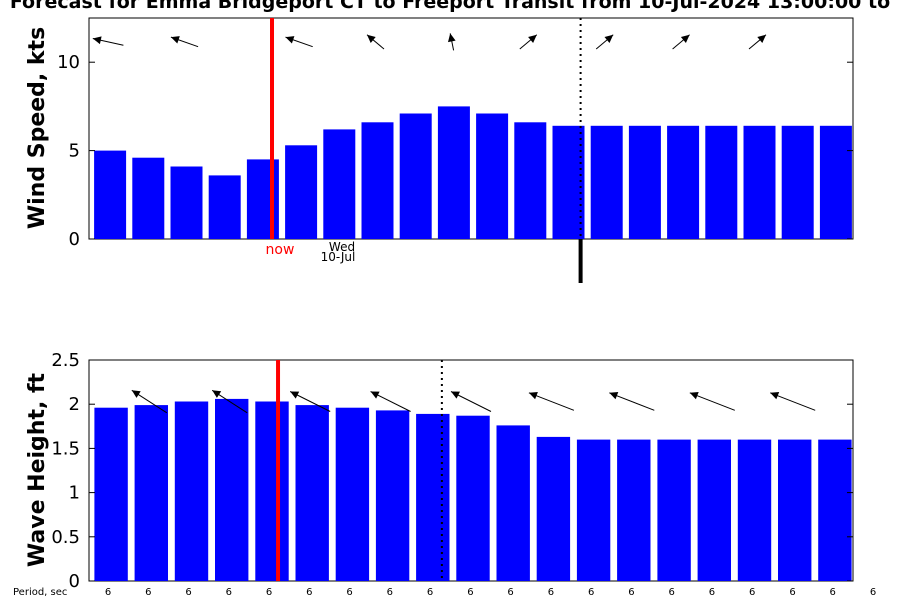 This screenshot has width=900, height=600. What do you see at coordinates (37, 128) in the screenshot?
I see `wind-y-axis-label: Wind Speed, kts` at bounding box center [37, 128].